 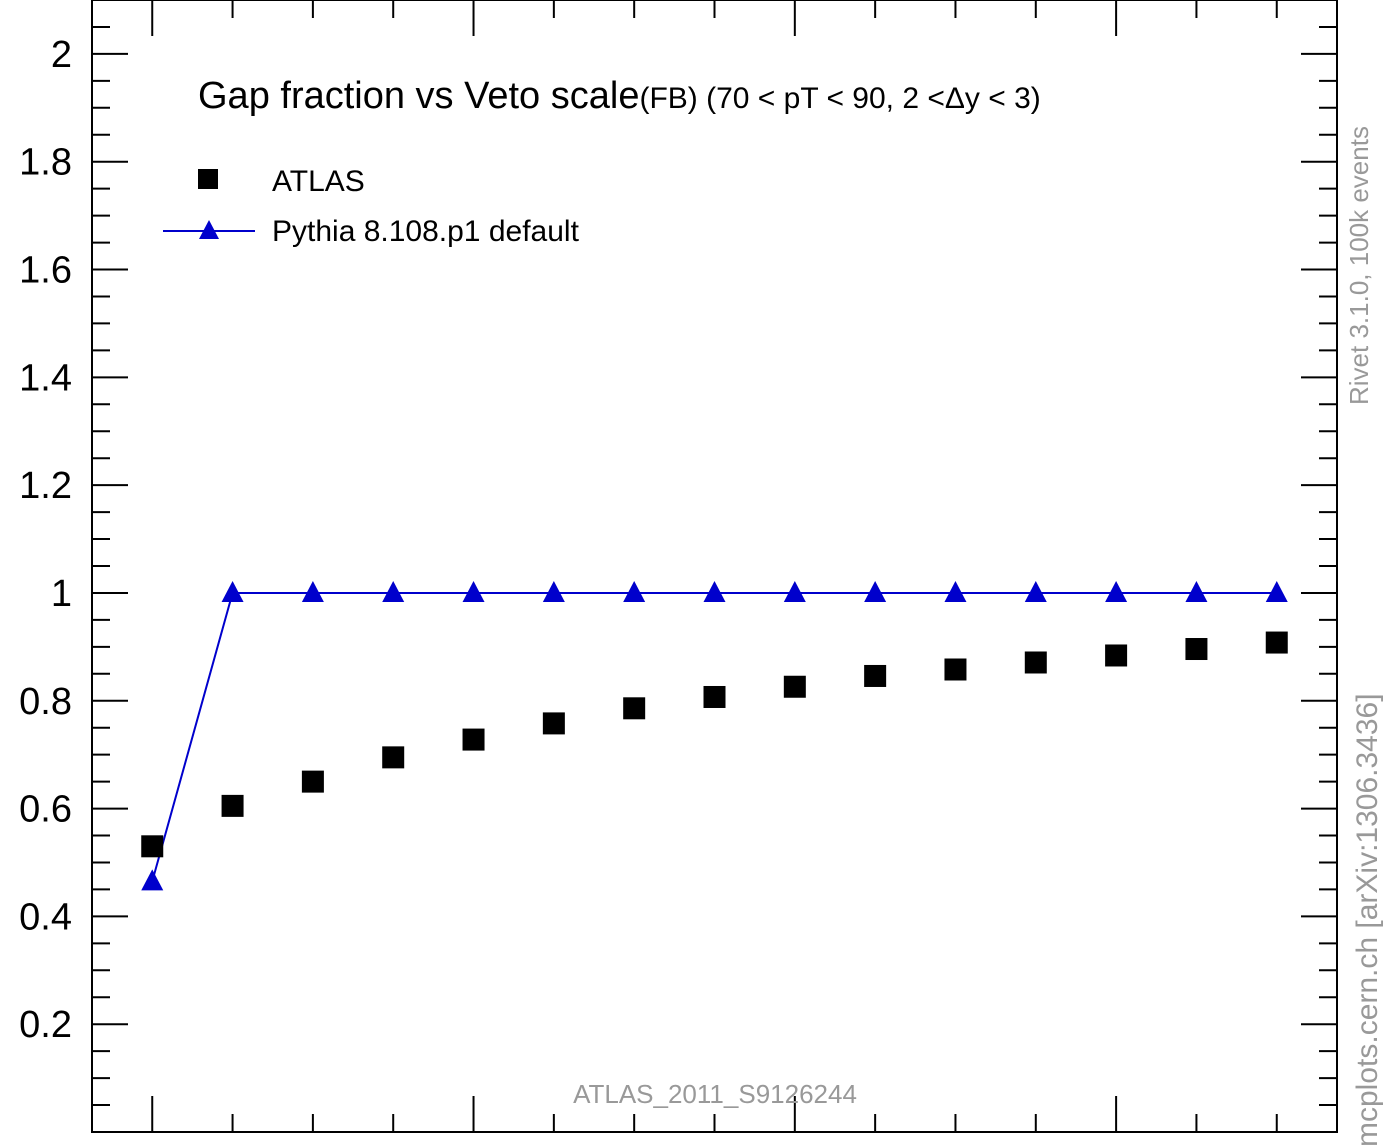 I want to click on y-tick-label: 0.2, so click(x=45, y=1025).